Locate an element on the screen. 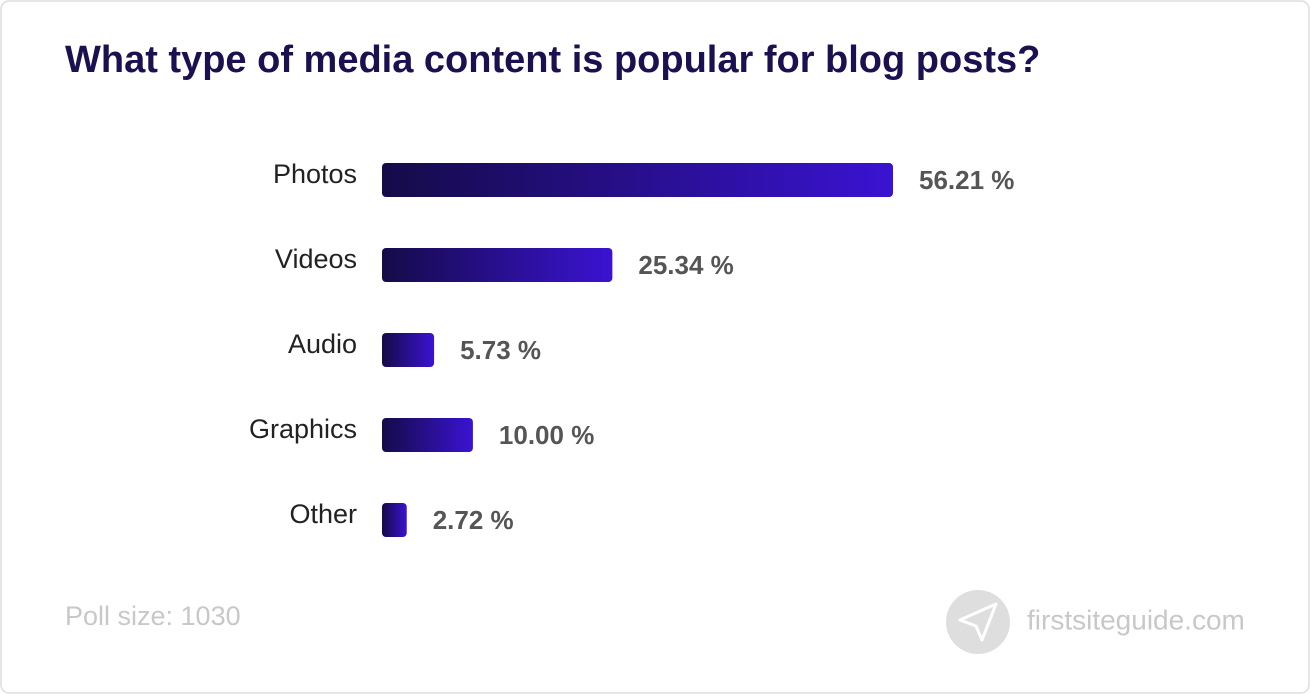 Image resolution: width=1310 pixels, height=694 pixels. category-label: Graphics is located at coordinates (303, 429).